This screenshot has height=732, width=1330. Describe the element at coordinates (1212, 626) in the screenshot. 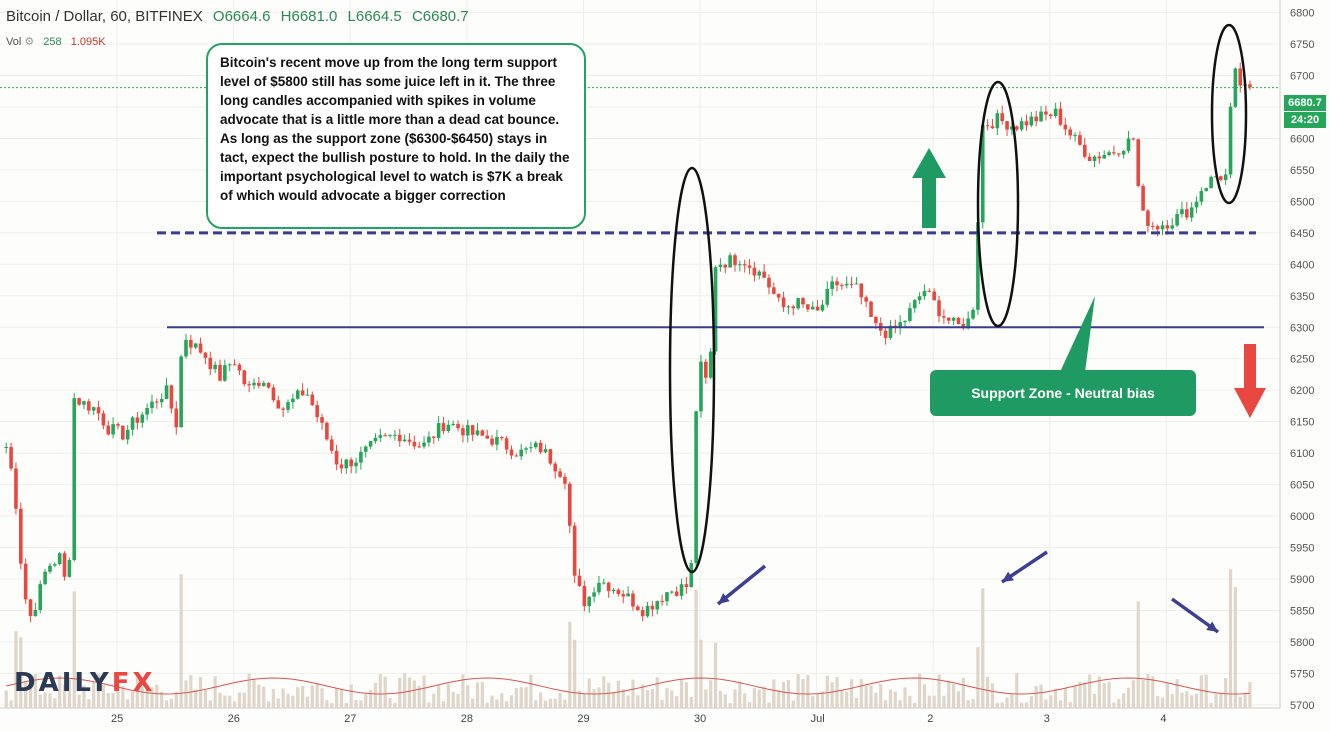

I see `volume-arrow-3-head` at that location.